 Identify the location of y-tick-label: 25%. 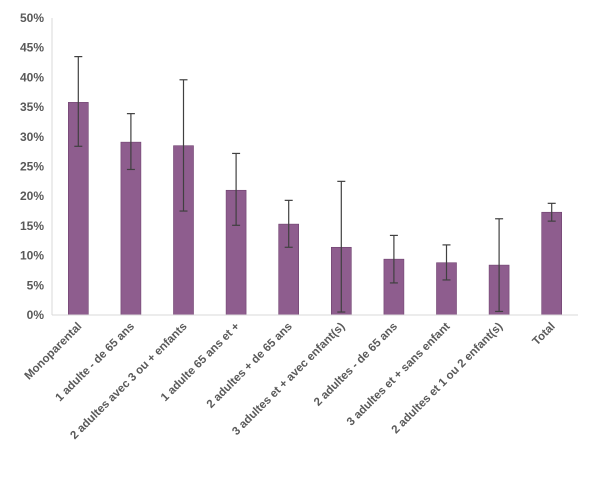
(32, 167).